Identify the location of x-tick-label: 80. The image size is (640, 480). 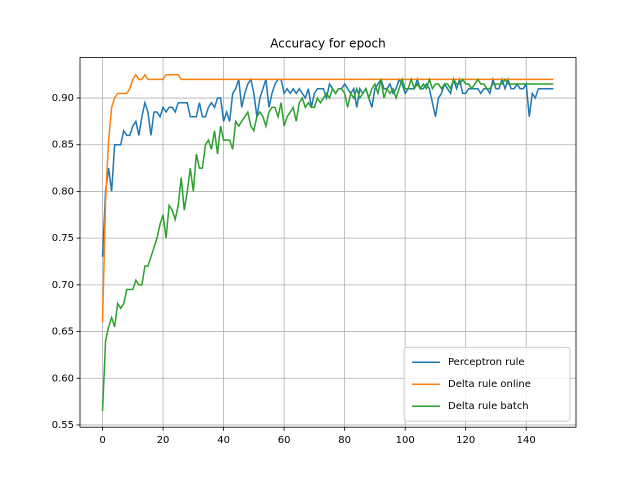
(344, 440).